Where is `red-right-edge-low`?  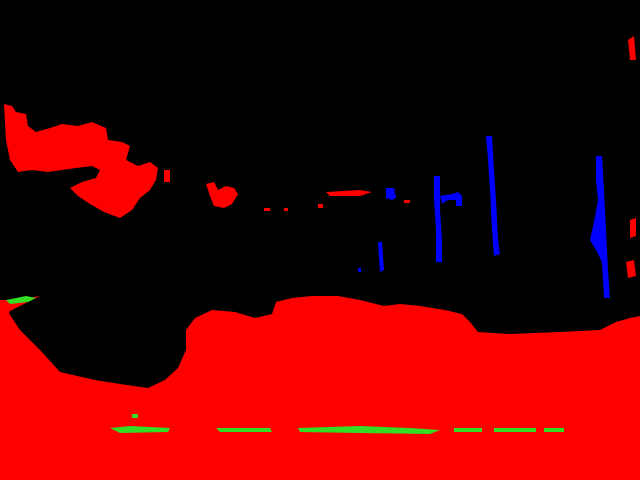
red-right-edge-low is located at coordinates (631, 269).